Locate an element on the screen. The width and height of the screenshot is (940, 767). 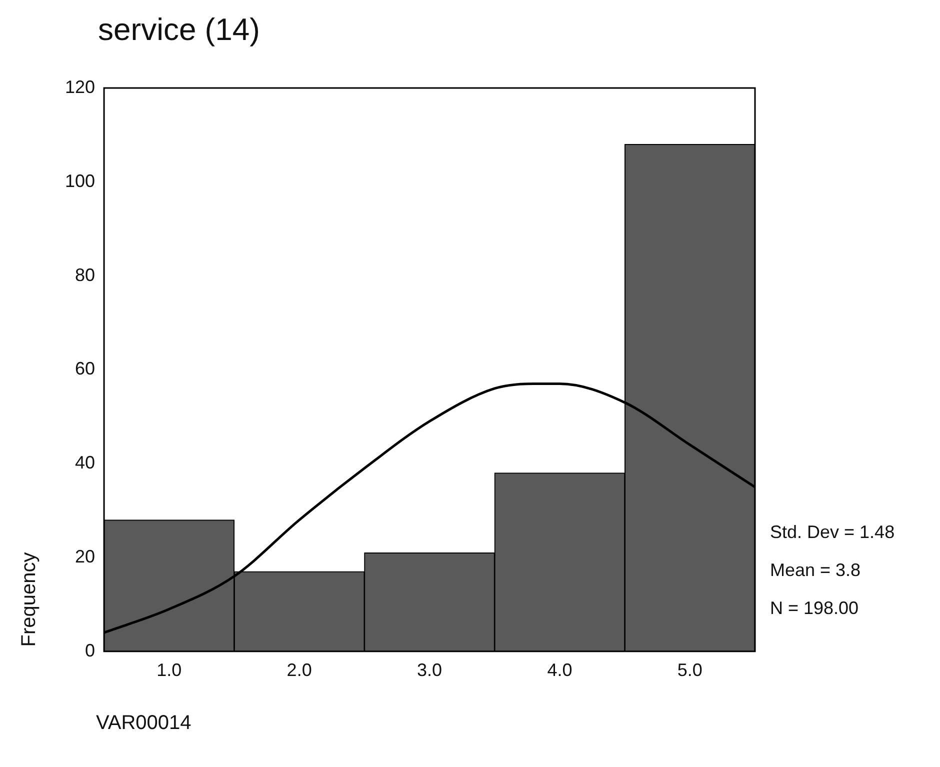
y-tick-label: 20 is located at coordinates (85, 556).